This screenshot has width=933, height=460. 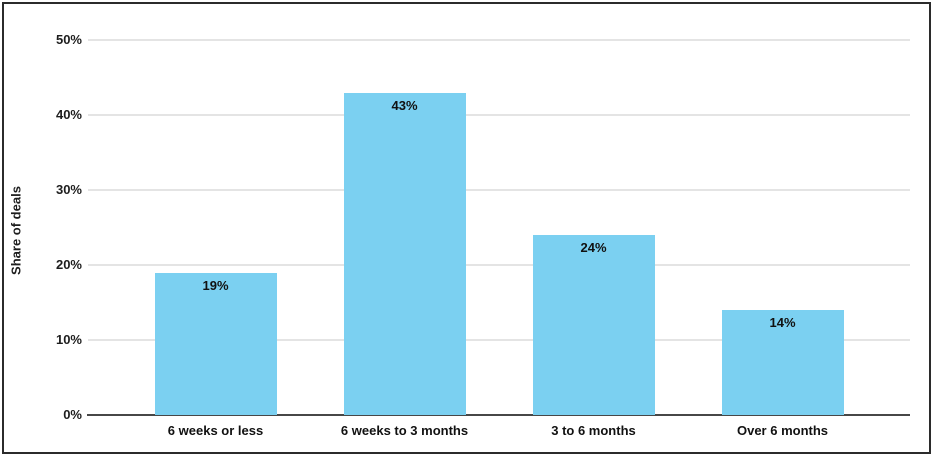 What do you see at coordinates (68, 189) in the screenshot?
I see `y-tick-label: 30%` at bounding box center [68, 189].